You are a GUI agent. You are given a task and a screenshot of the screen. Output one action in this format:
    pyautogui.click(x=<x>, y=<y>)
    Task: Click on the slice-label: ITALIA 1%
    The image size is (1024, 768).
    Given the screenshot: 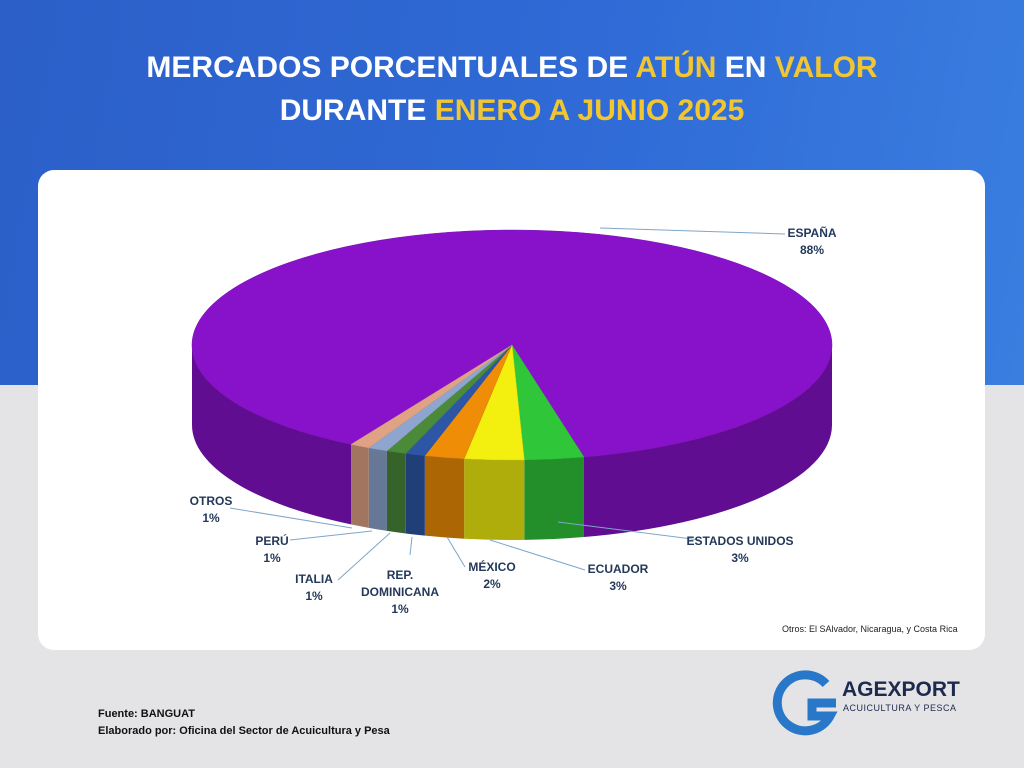 What is the action you would take?
    pyautogui.click(x=314, y=588)
    